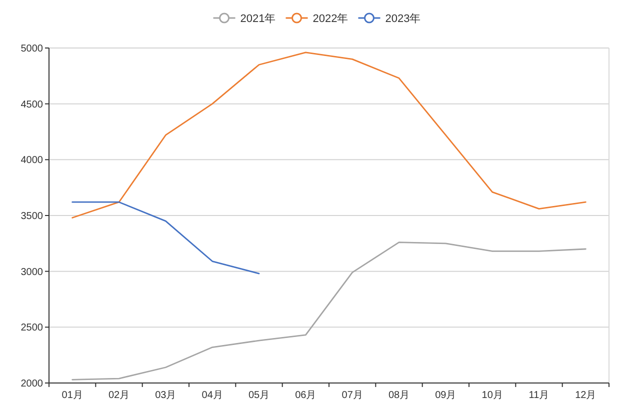 This screenshot has height=414, width=634. I want to click on y-tick-label: 2000, so click(32, 384).